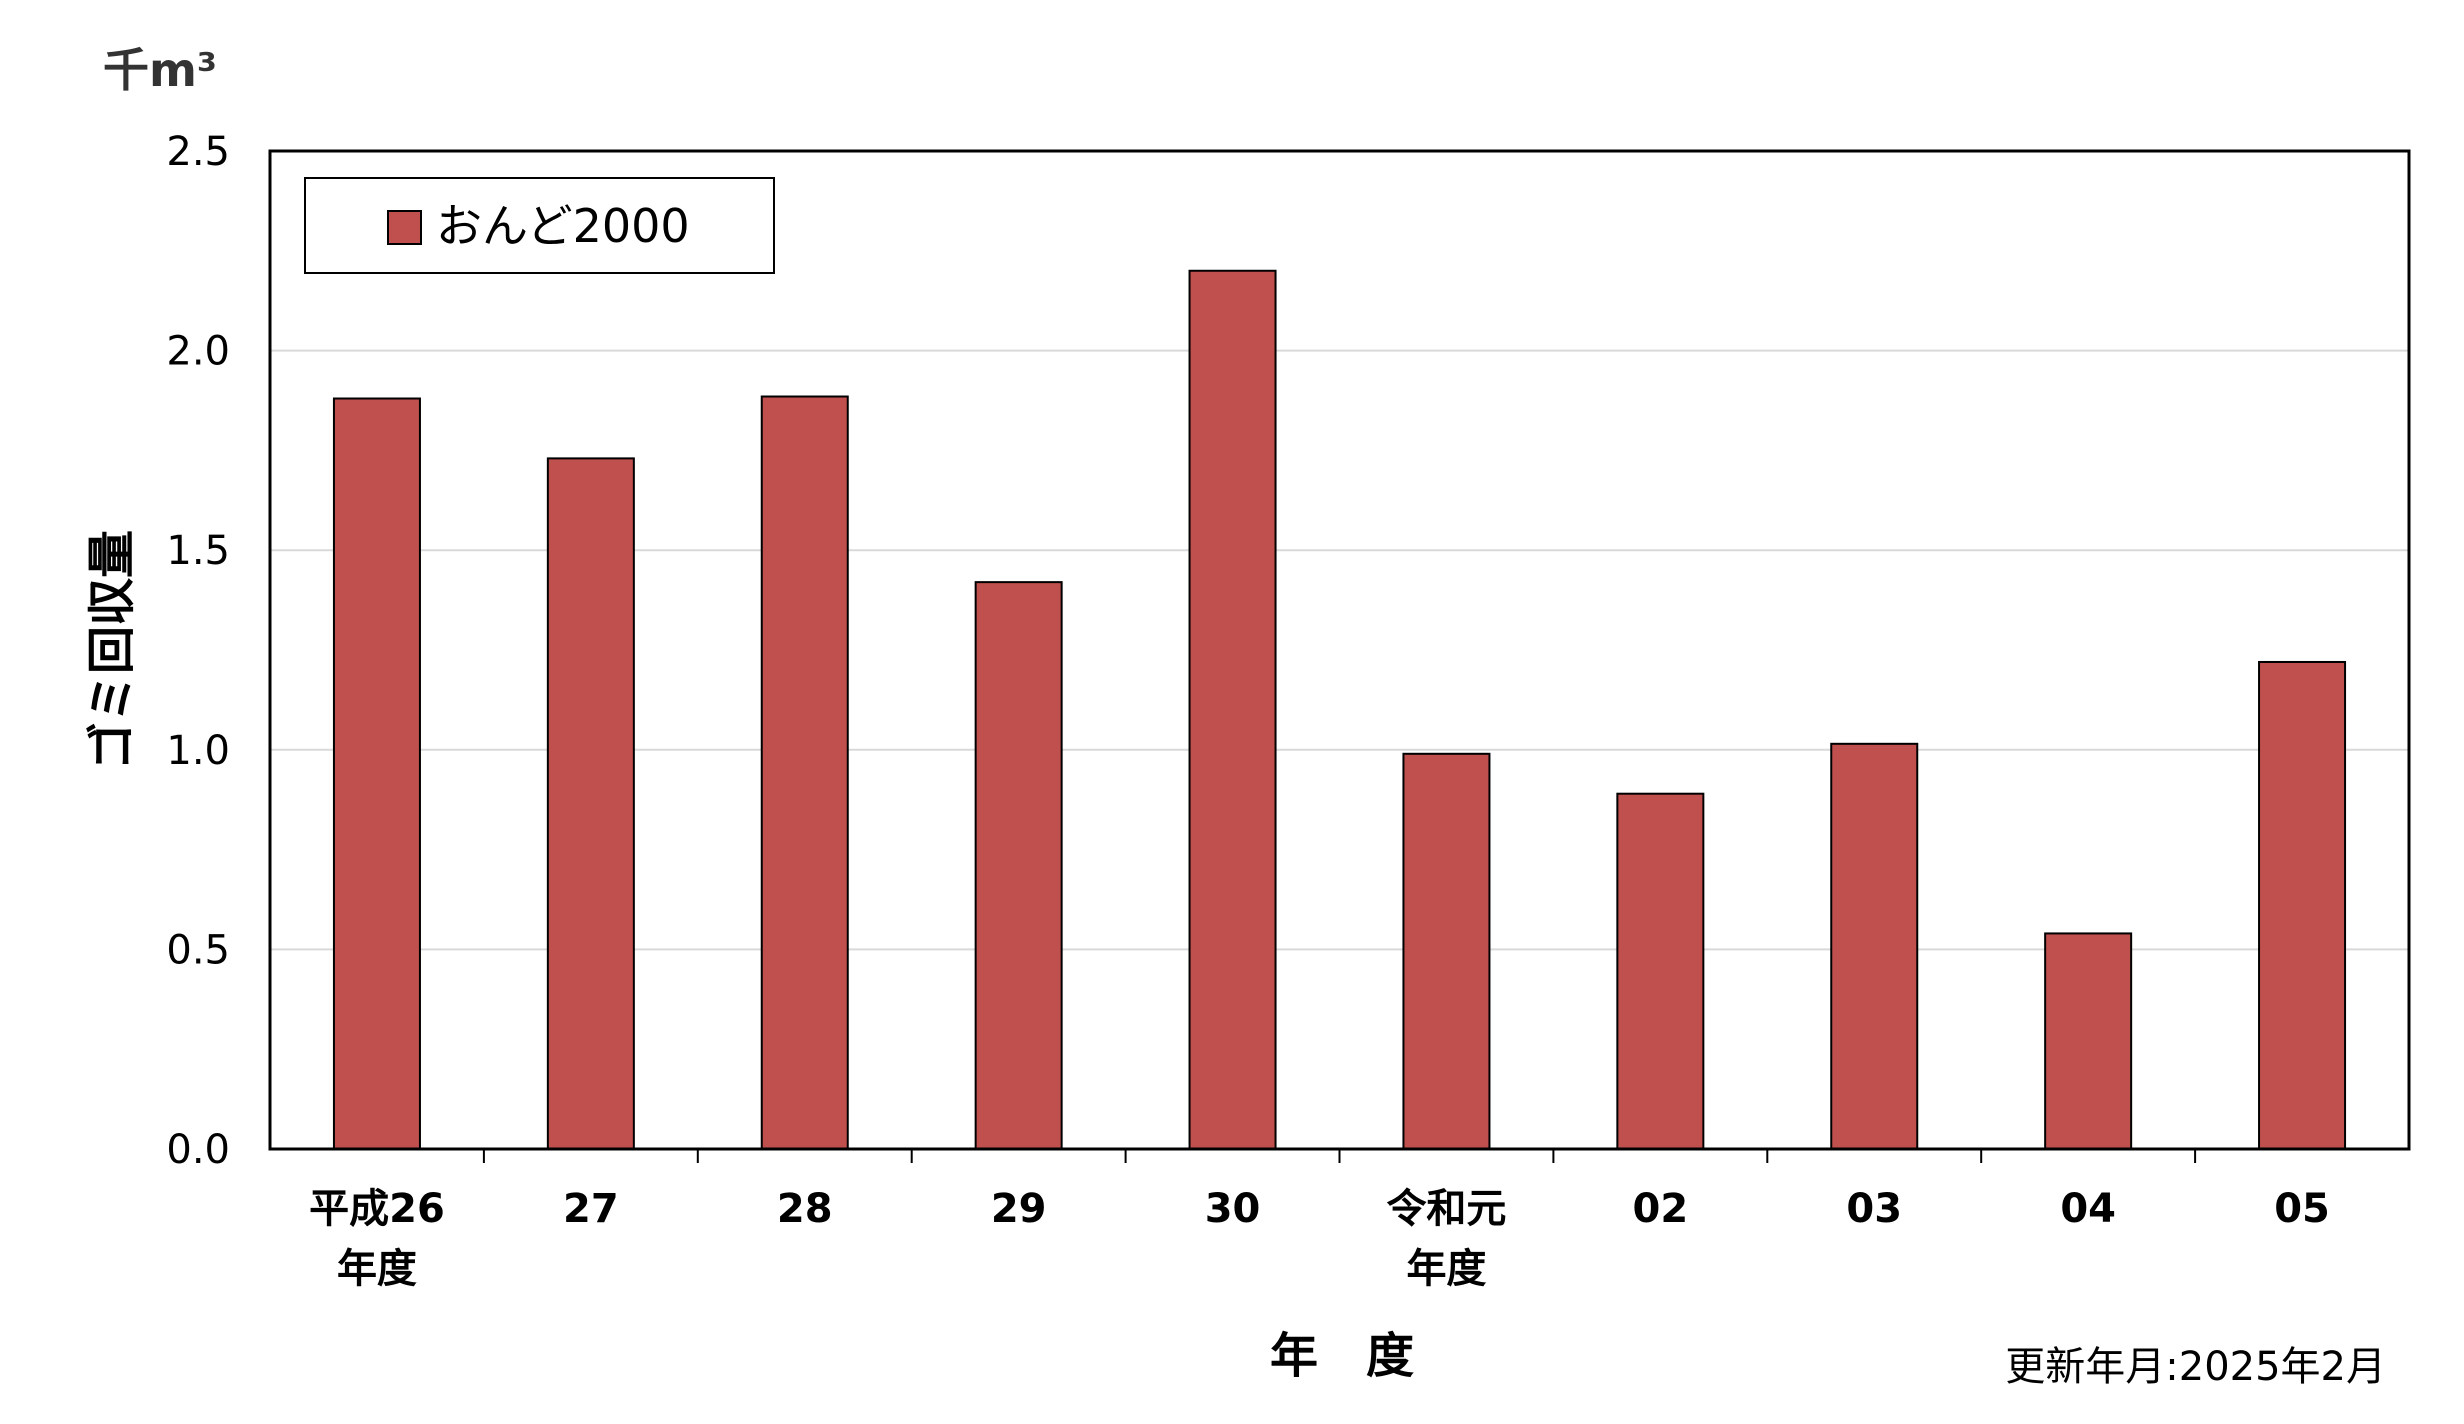  I want to click on y-tick-label: 0.0, so click(198, 1150).